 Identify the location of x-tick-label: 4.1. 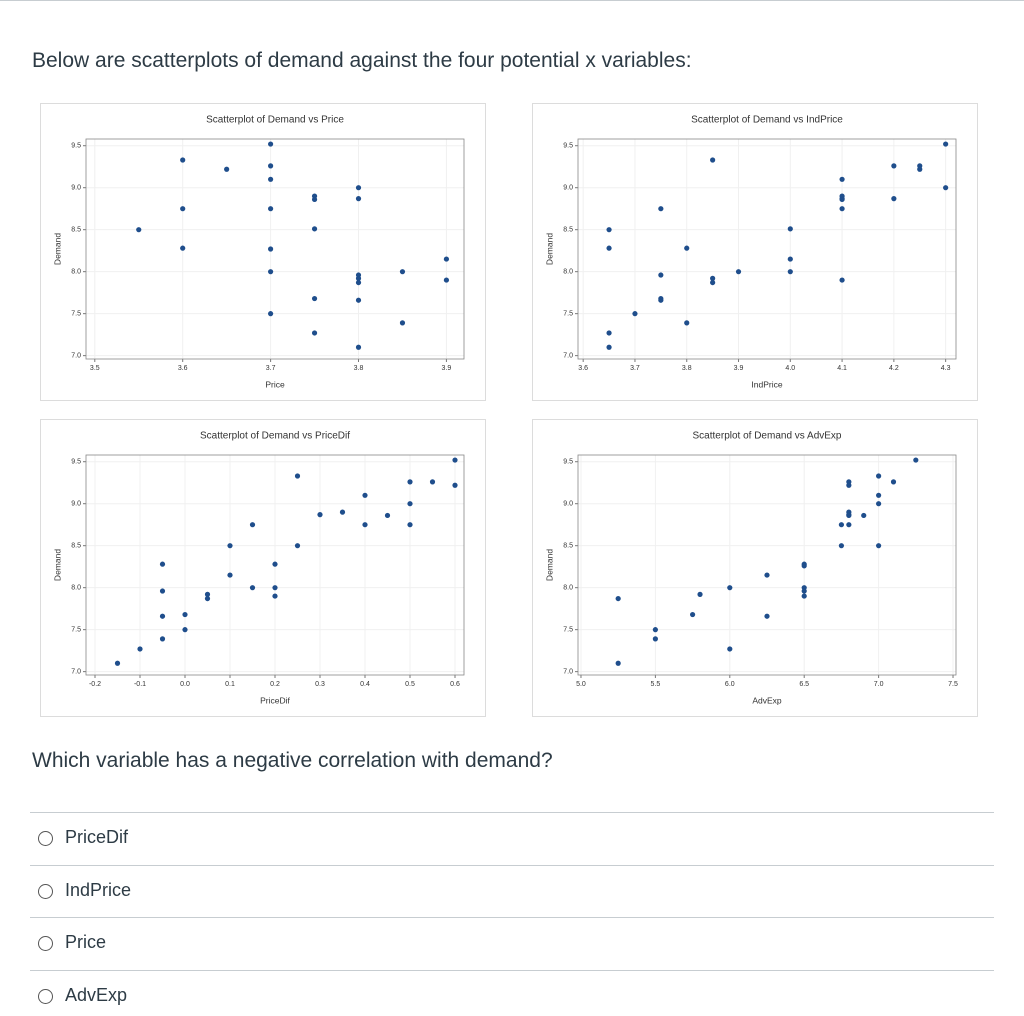
(842, 368).